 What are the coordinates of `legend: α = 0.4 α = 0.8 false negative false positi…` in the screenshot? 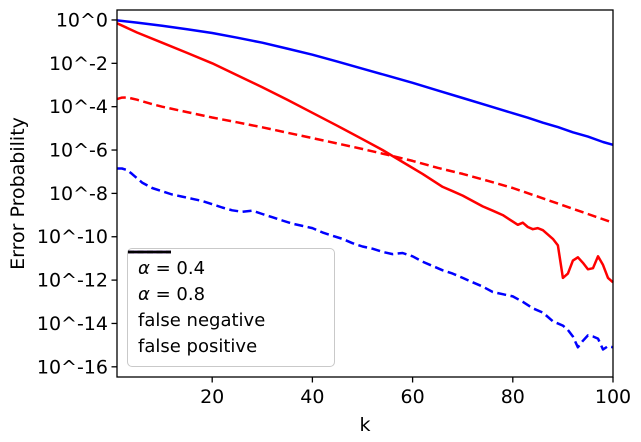 It's located at (231, 307).